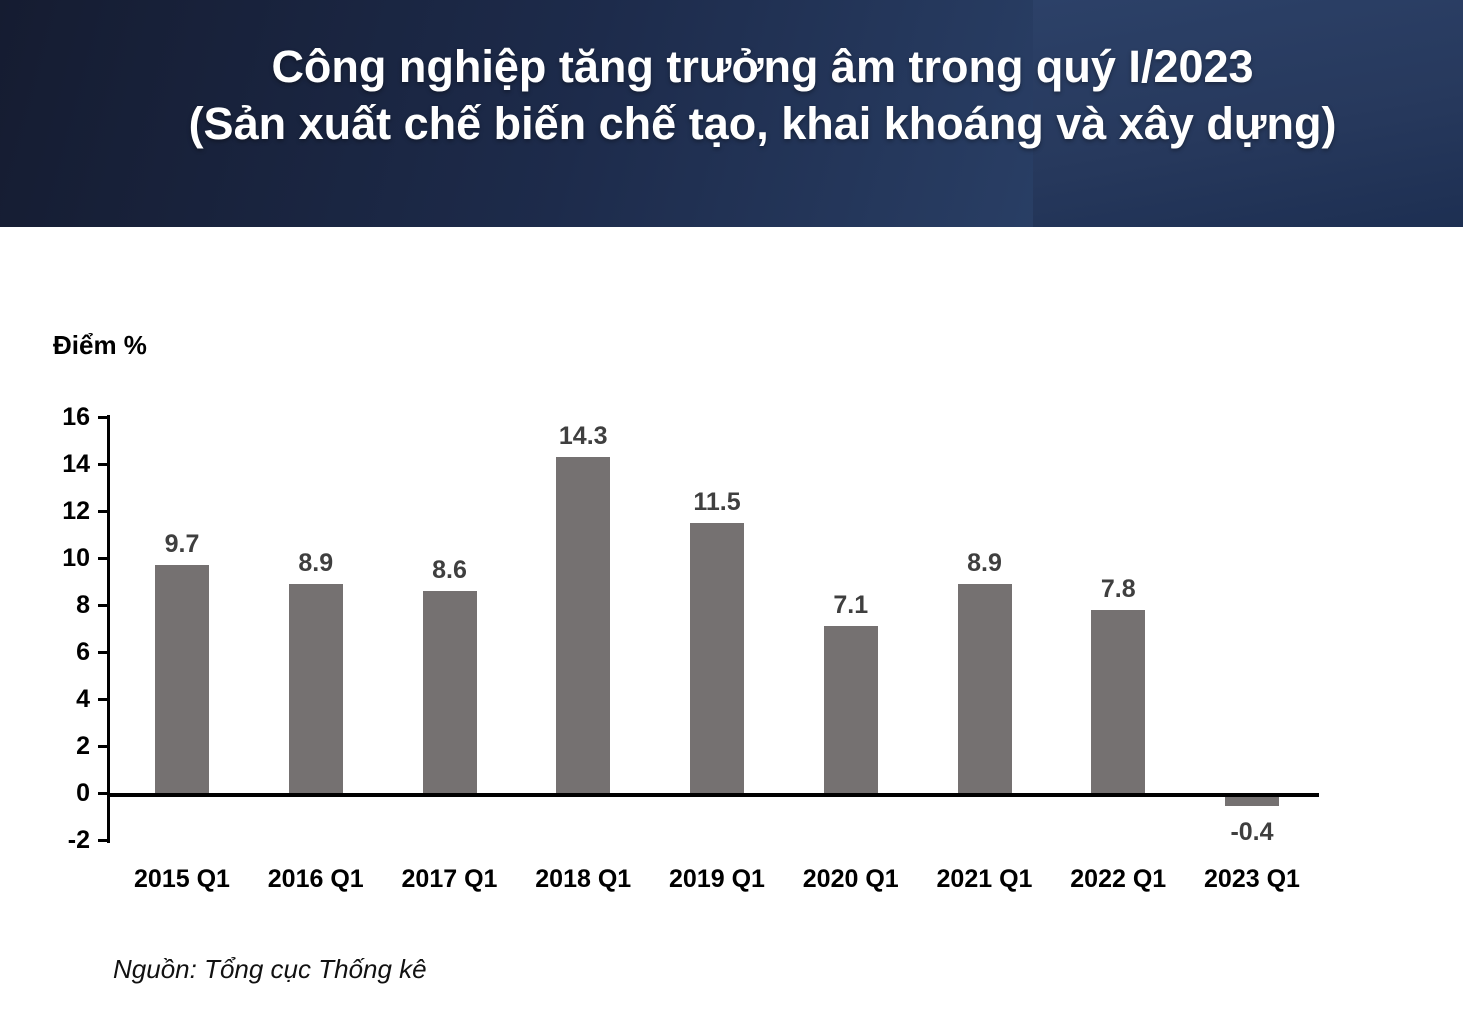 The height and width of the screenshot is (1028, 1463). What do you see at coordinates (984, 879) in the screenshot?
I see `x-category-label: 2021 Q1` at bounding box center [984, 879].